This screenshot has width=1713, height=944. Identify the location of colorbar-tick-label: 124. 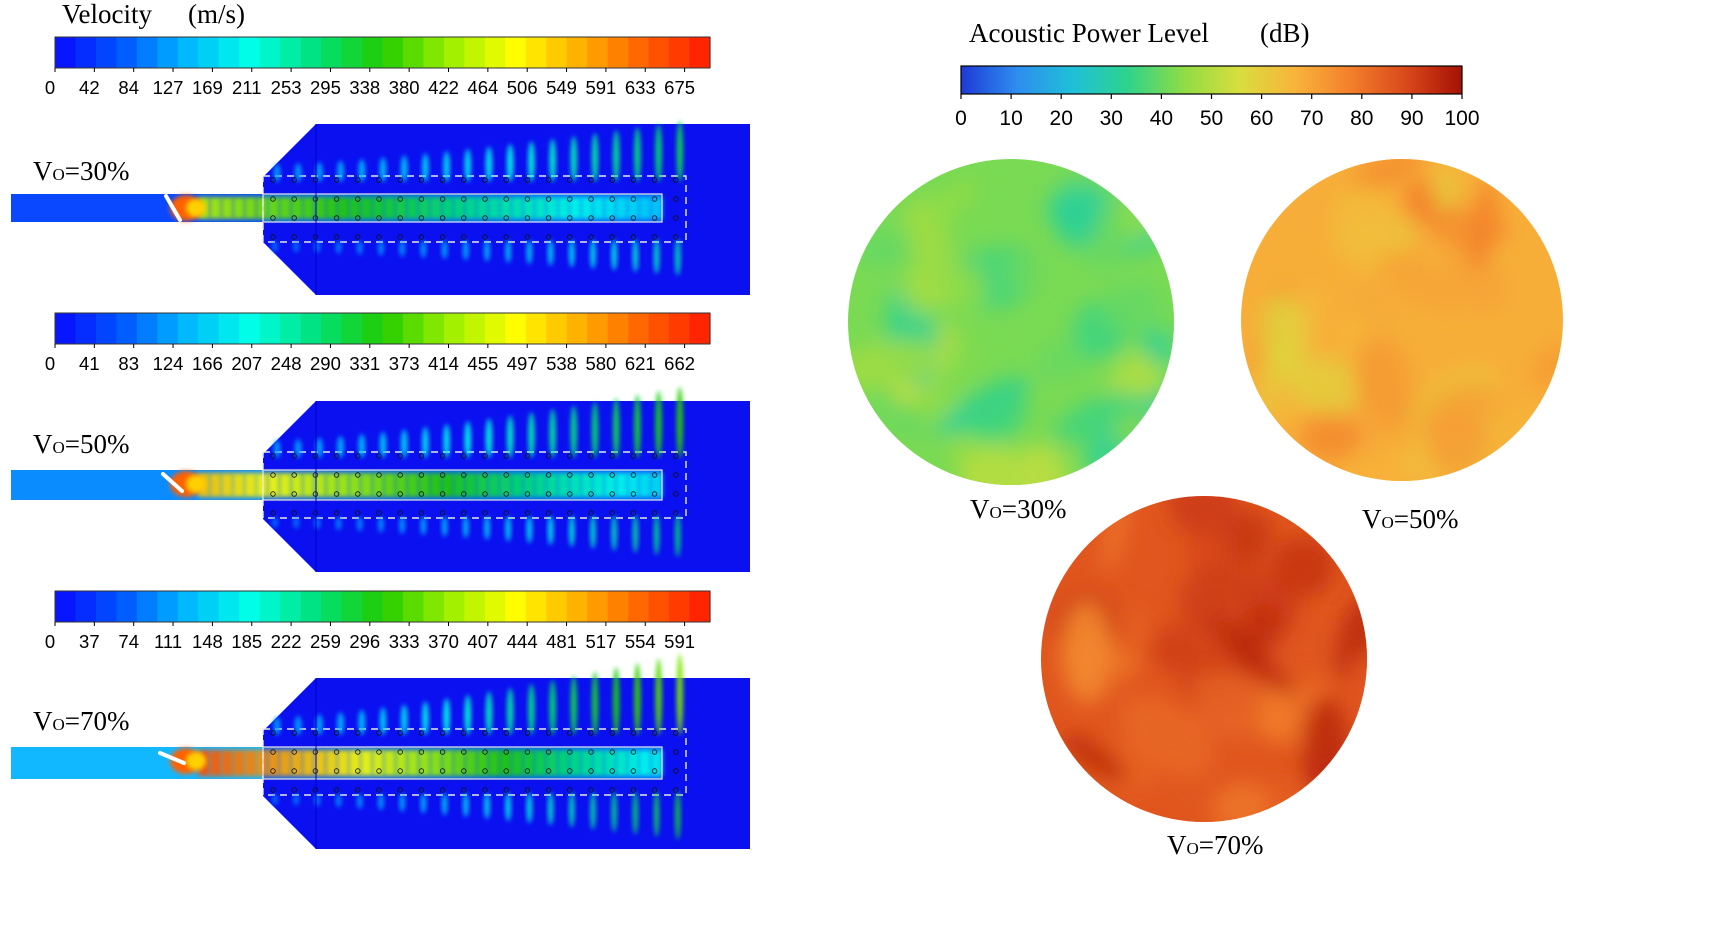
(168, 363).